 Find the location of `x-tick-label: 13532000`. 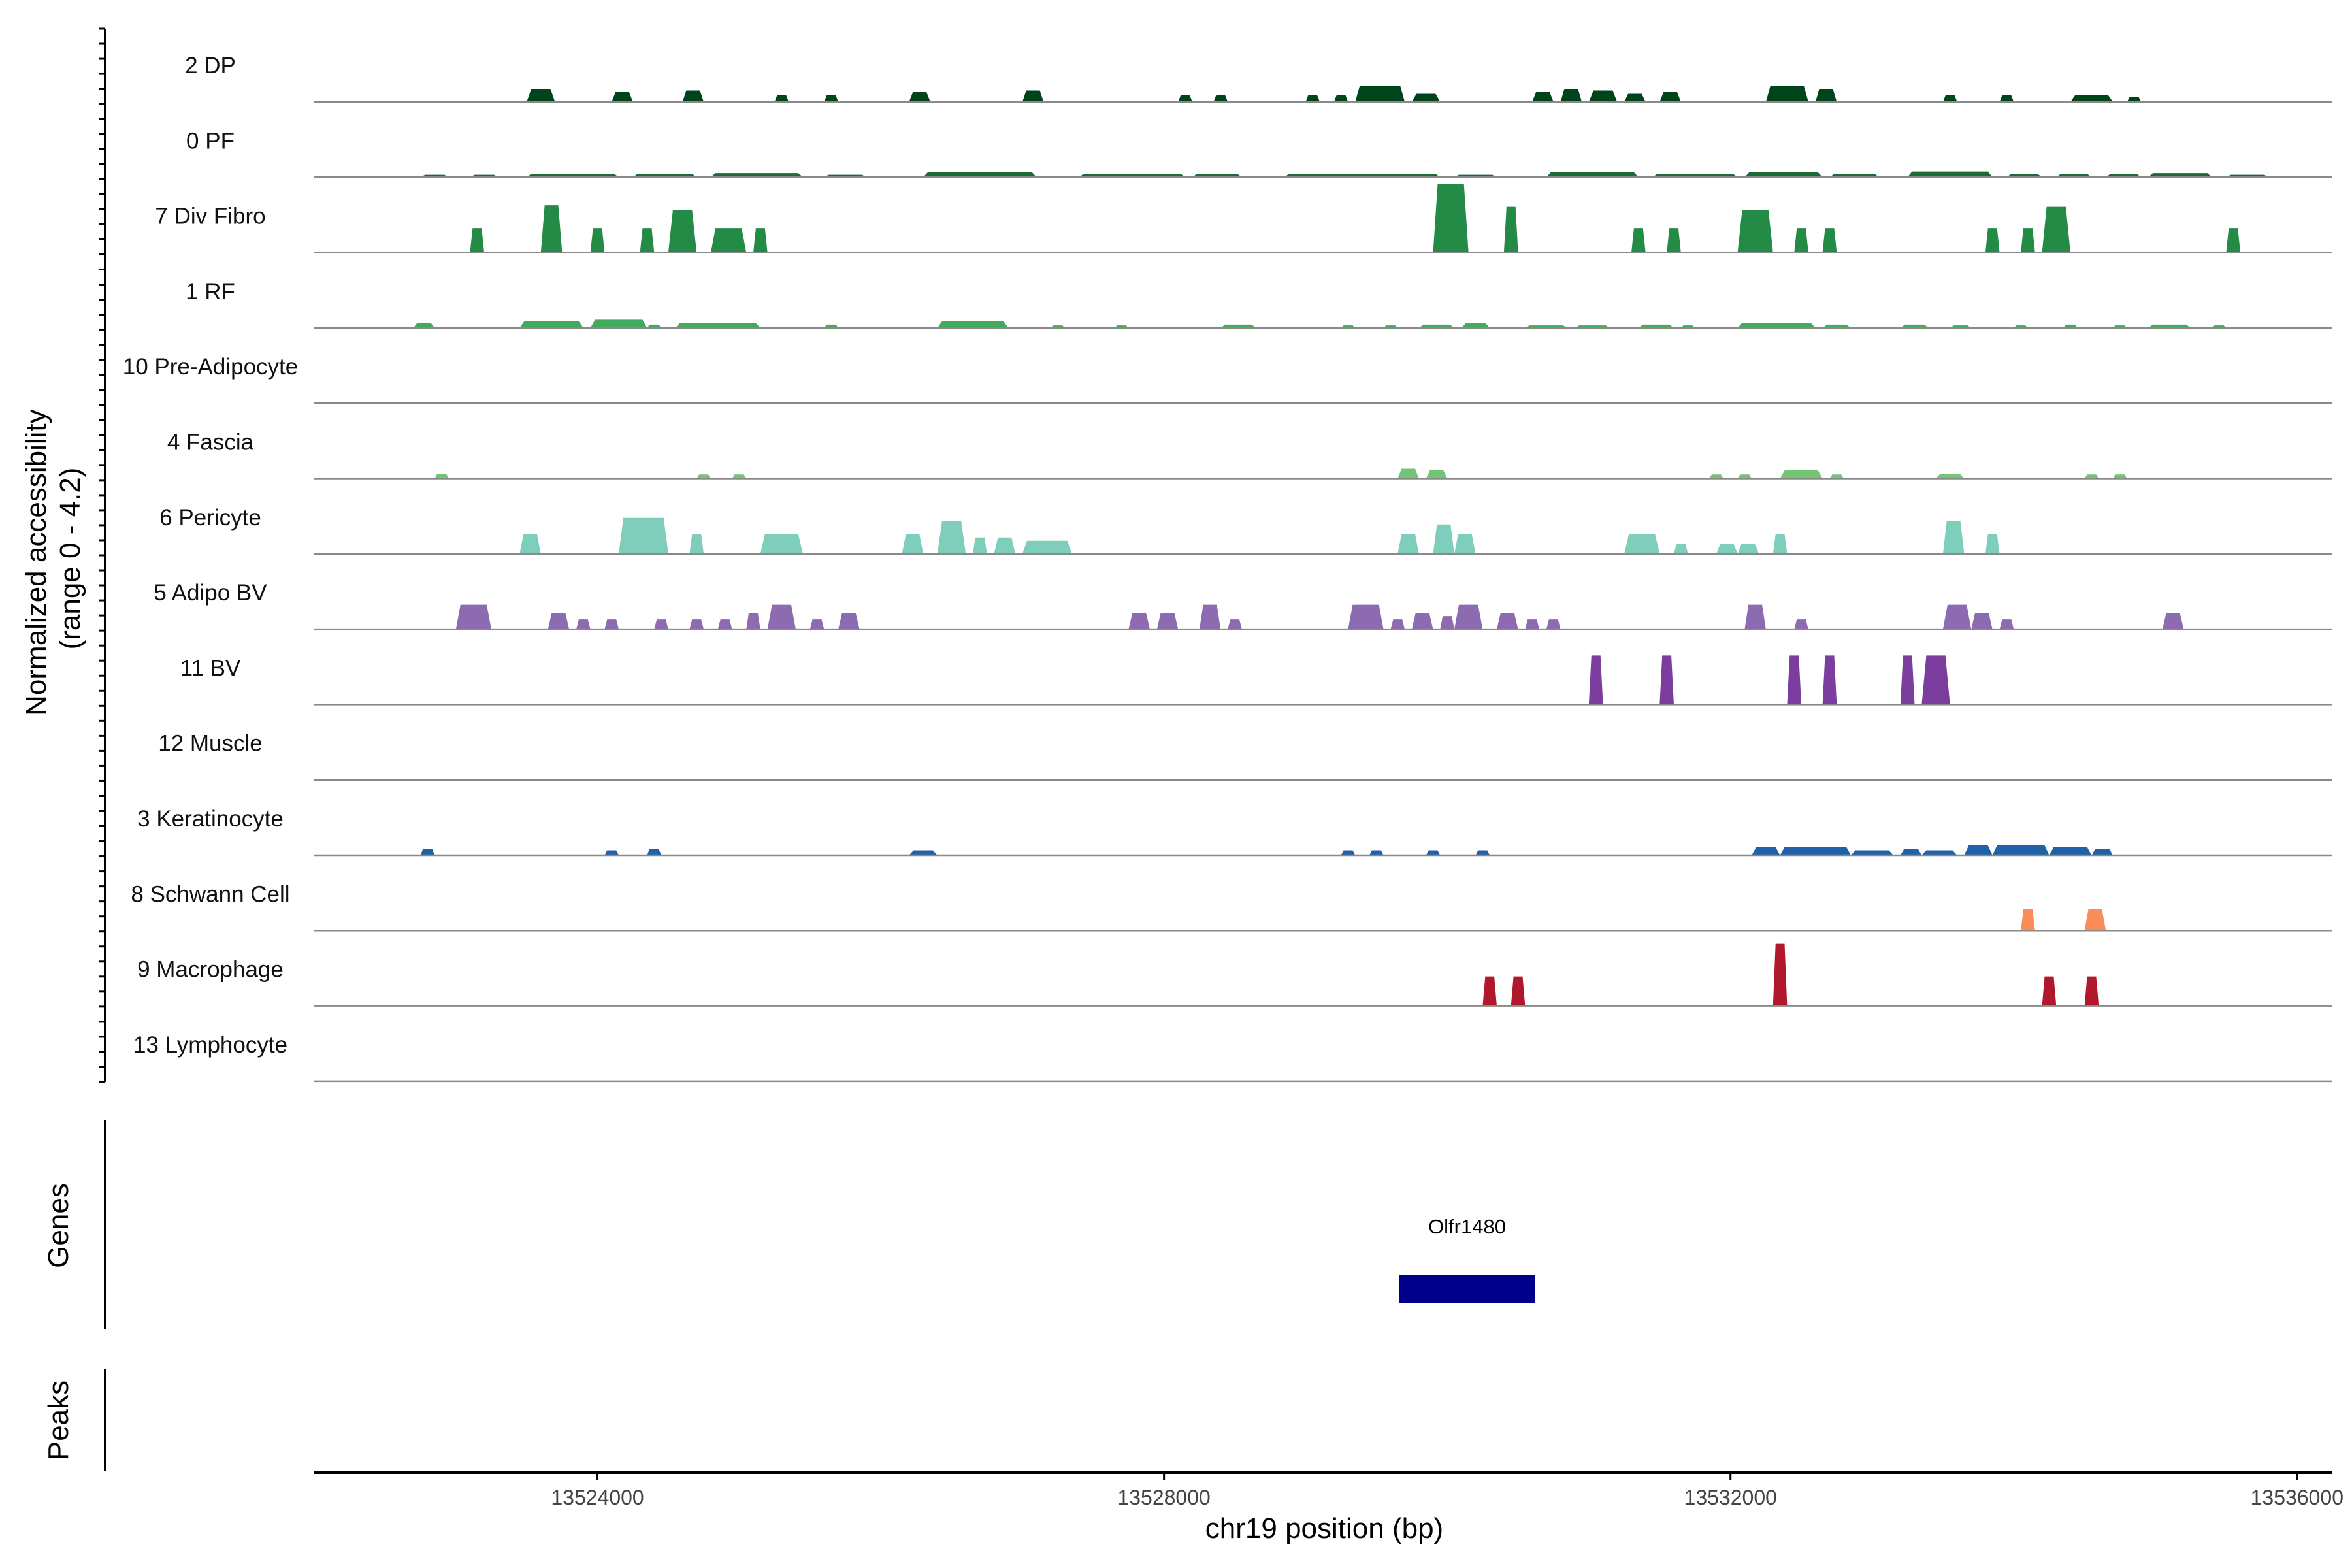

x-tick-label: 13532000 is located at coordinates (1730, 1497).